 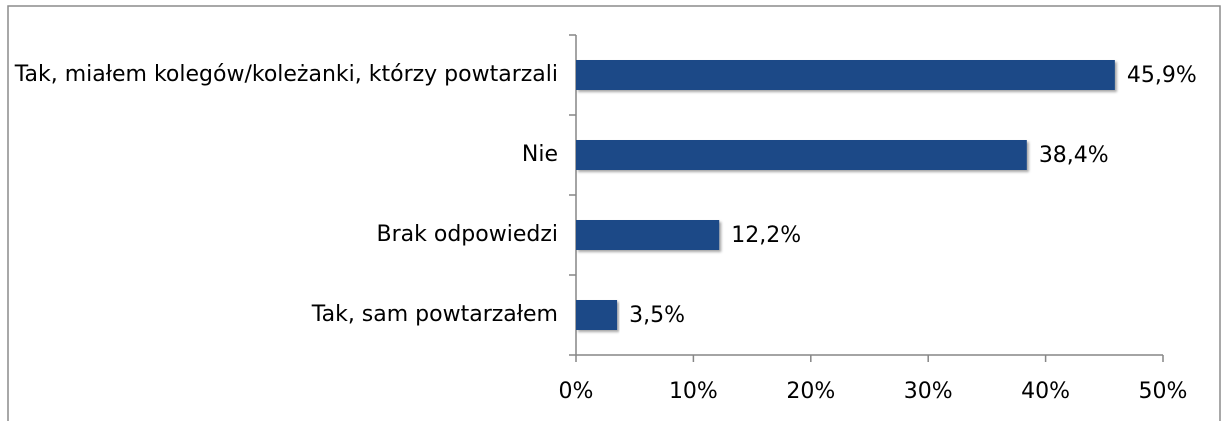 What do you see at coordinates (657, 315) in the screenshot?
I see `value-label: 3,5%` at bounding box center [657, 315].